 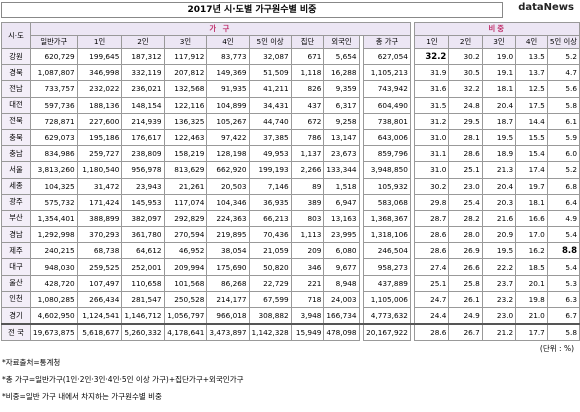 I want to click on value-cell: 5.4, so click(x=563, y=267).